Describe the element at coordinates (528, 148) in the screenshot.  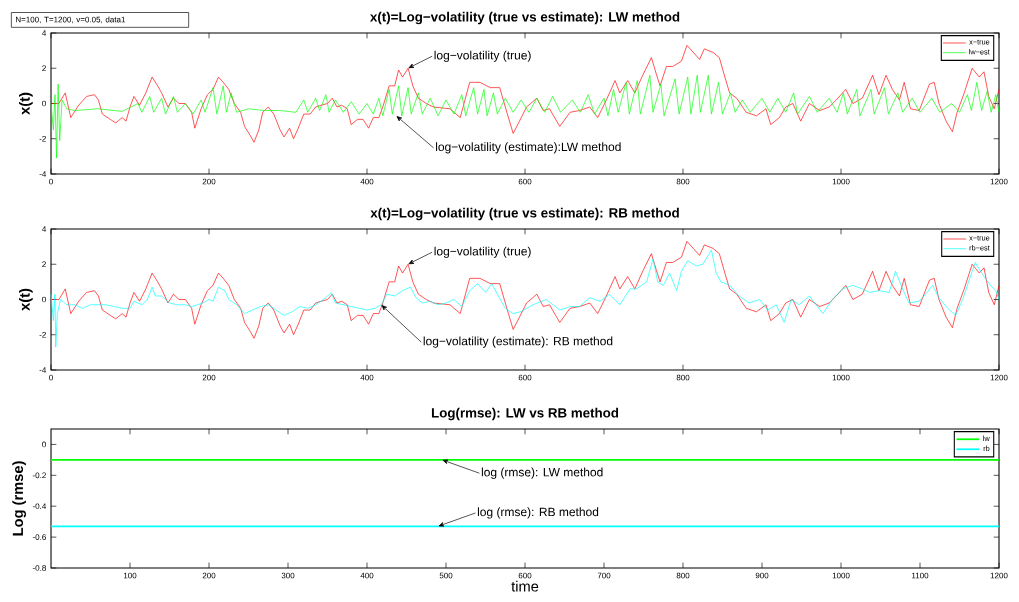
I see `annotation: log−volatility (estimate):LW method` at that location.